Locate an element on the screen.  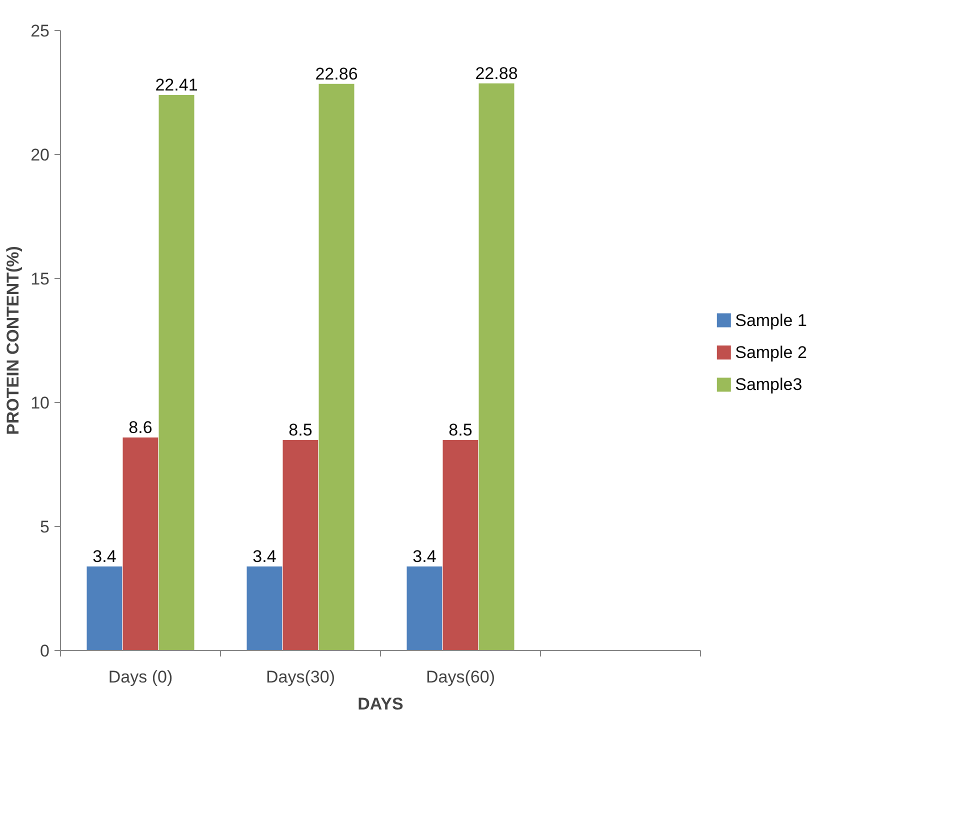
y-axis-title: PROTEIN CONTENT(%) is located at coordinates (13, 340).